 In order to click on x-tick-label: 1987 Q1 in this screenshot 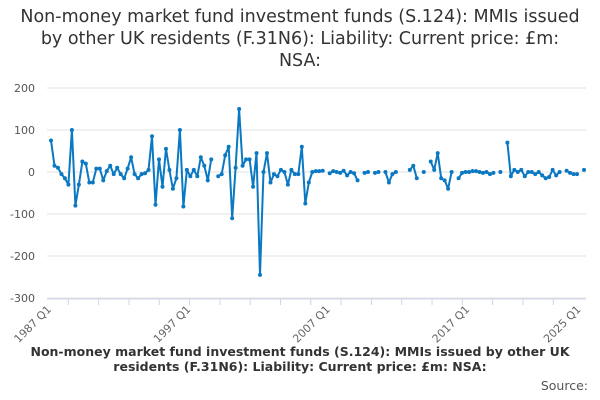, I will do `click(33, 324)`.